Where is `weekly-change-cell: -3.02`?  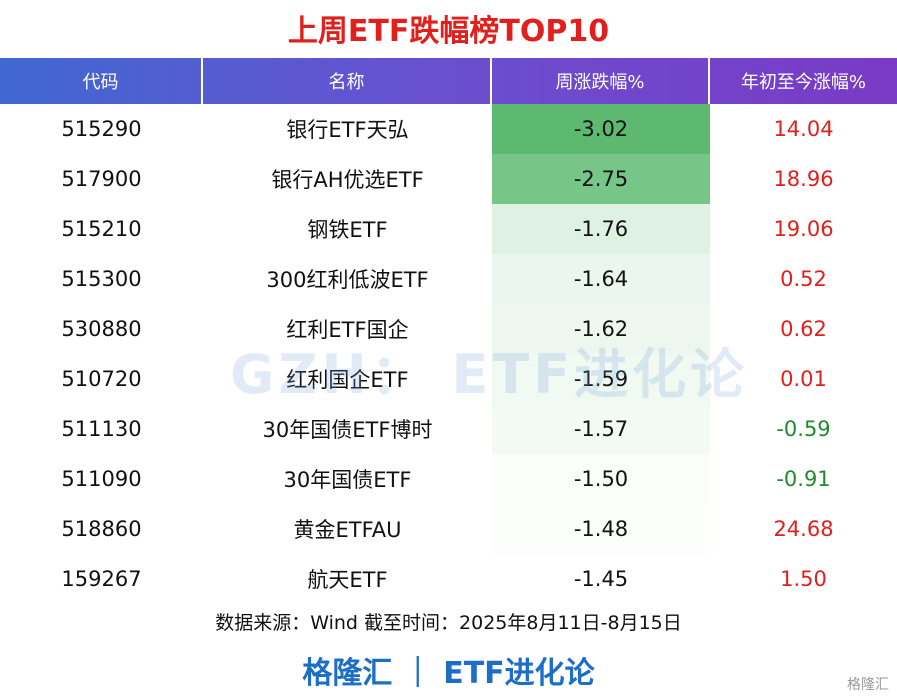
weekly-change-cell: -3.02 is located at coordinates (601, 129).